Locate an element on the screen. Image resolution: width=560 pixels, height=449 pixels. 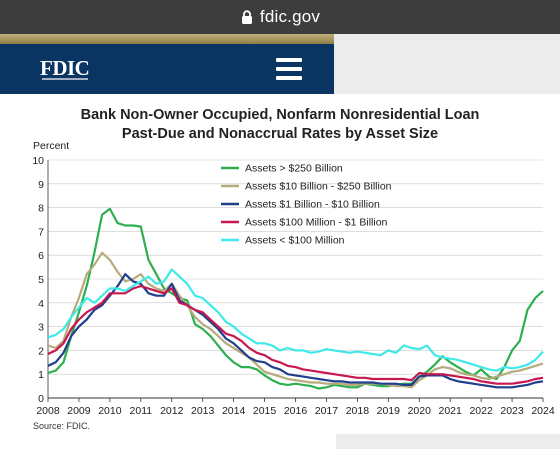
legend-label: Assets $10 Billion - $250 Billion is located at coordinates (318, 187).